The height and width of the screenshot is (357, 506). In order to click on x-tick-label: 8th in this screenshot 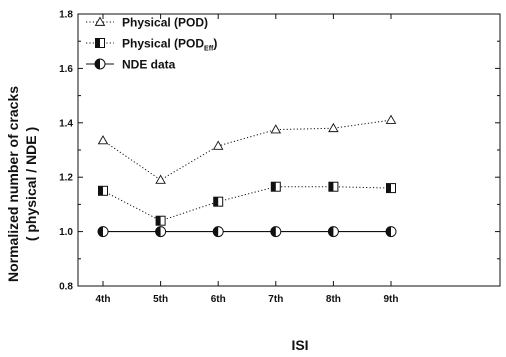, I will do `click(333, 299)`.